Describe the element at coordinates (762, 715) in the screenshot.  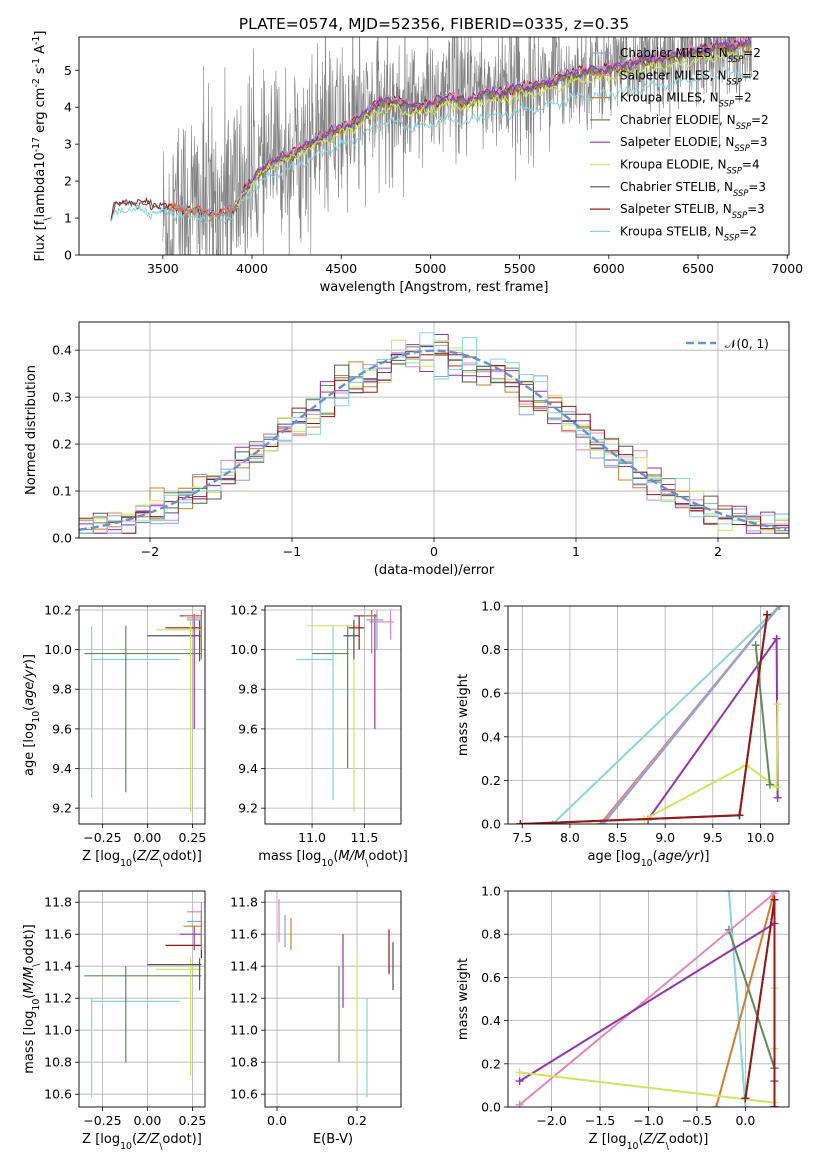
I see `weight-series-chabrier-elodie` at that location.